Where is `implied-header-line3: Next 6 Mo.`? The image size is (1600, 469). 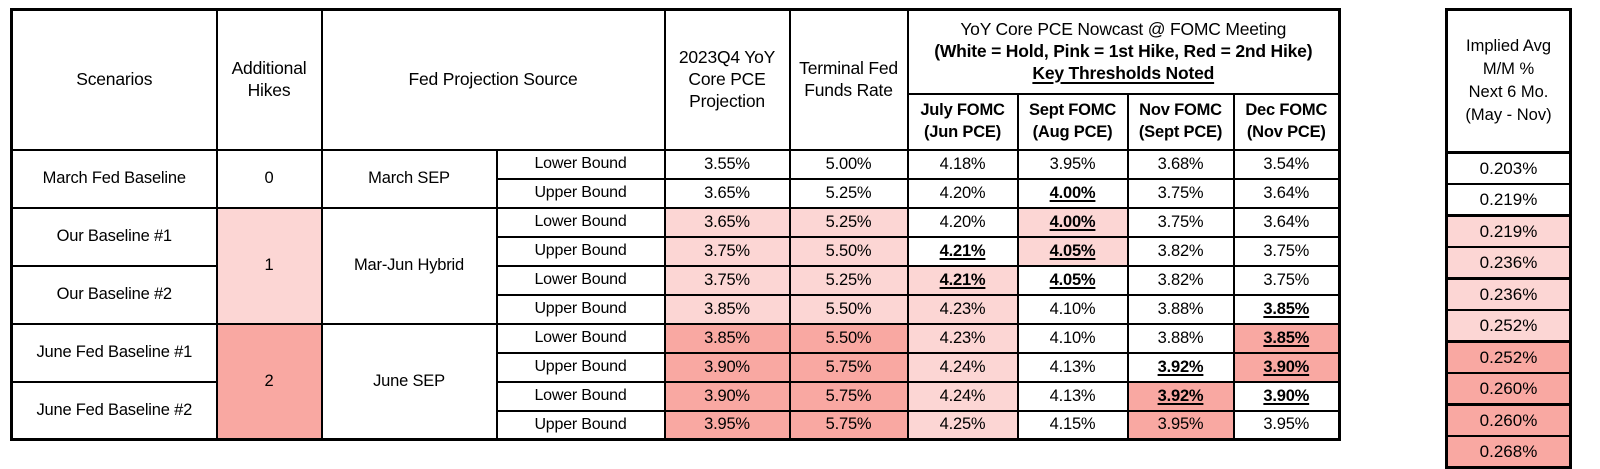 implied-header-line3: Next 6 Mo. is located at coordinates (1508, 92).